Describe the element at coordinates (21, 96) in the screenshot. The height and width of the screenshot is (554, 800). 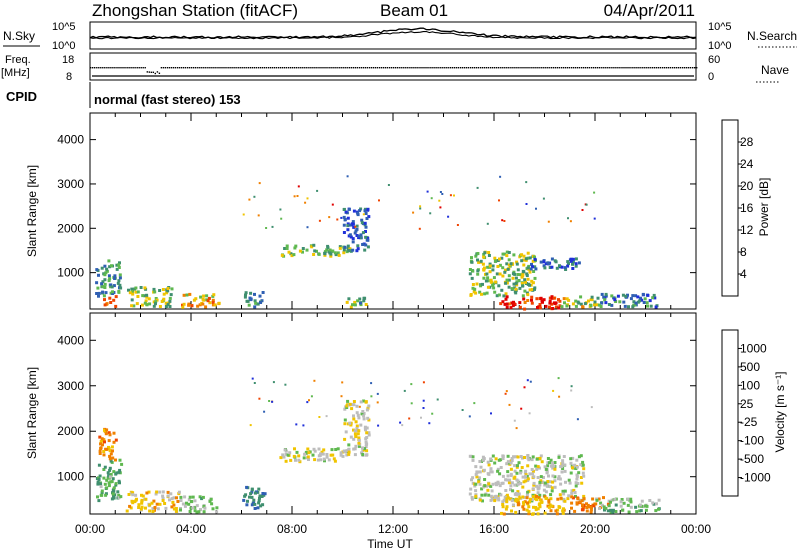
I see `cpid-label: CPID` at that location.